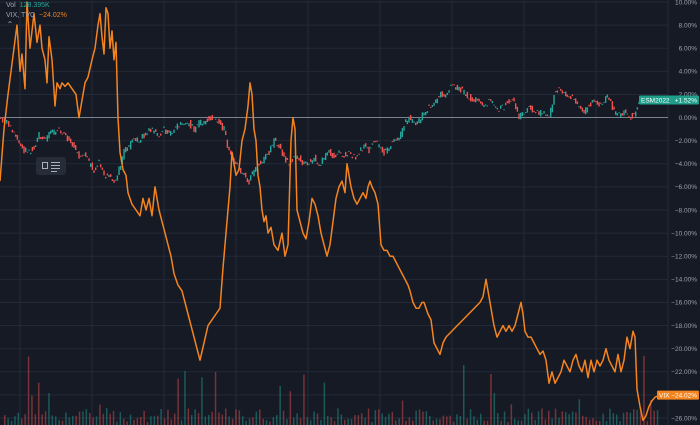 This screenshot has height=425, width=700. Describe the element at coordinates (688, 118) in the screenshot. I see `y-tick-label: 0.00%` at that location.